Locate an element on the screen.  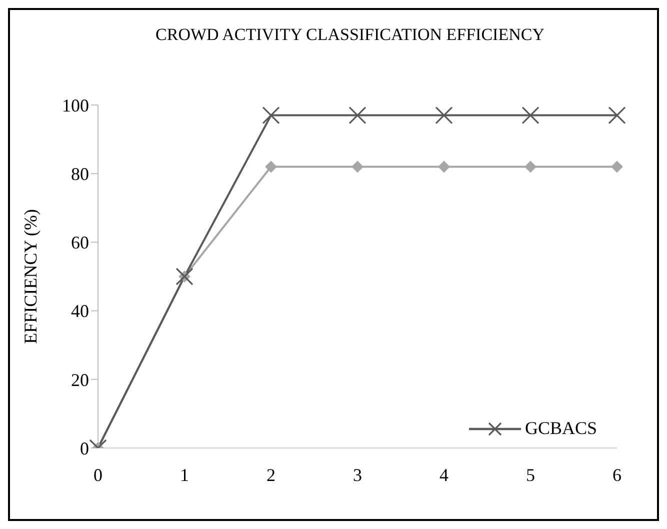
x-tick-label: 2 is located at coordinates (271, 474).